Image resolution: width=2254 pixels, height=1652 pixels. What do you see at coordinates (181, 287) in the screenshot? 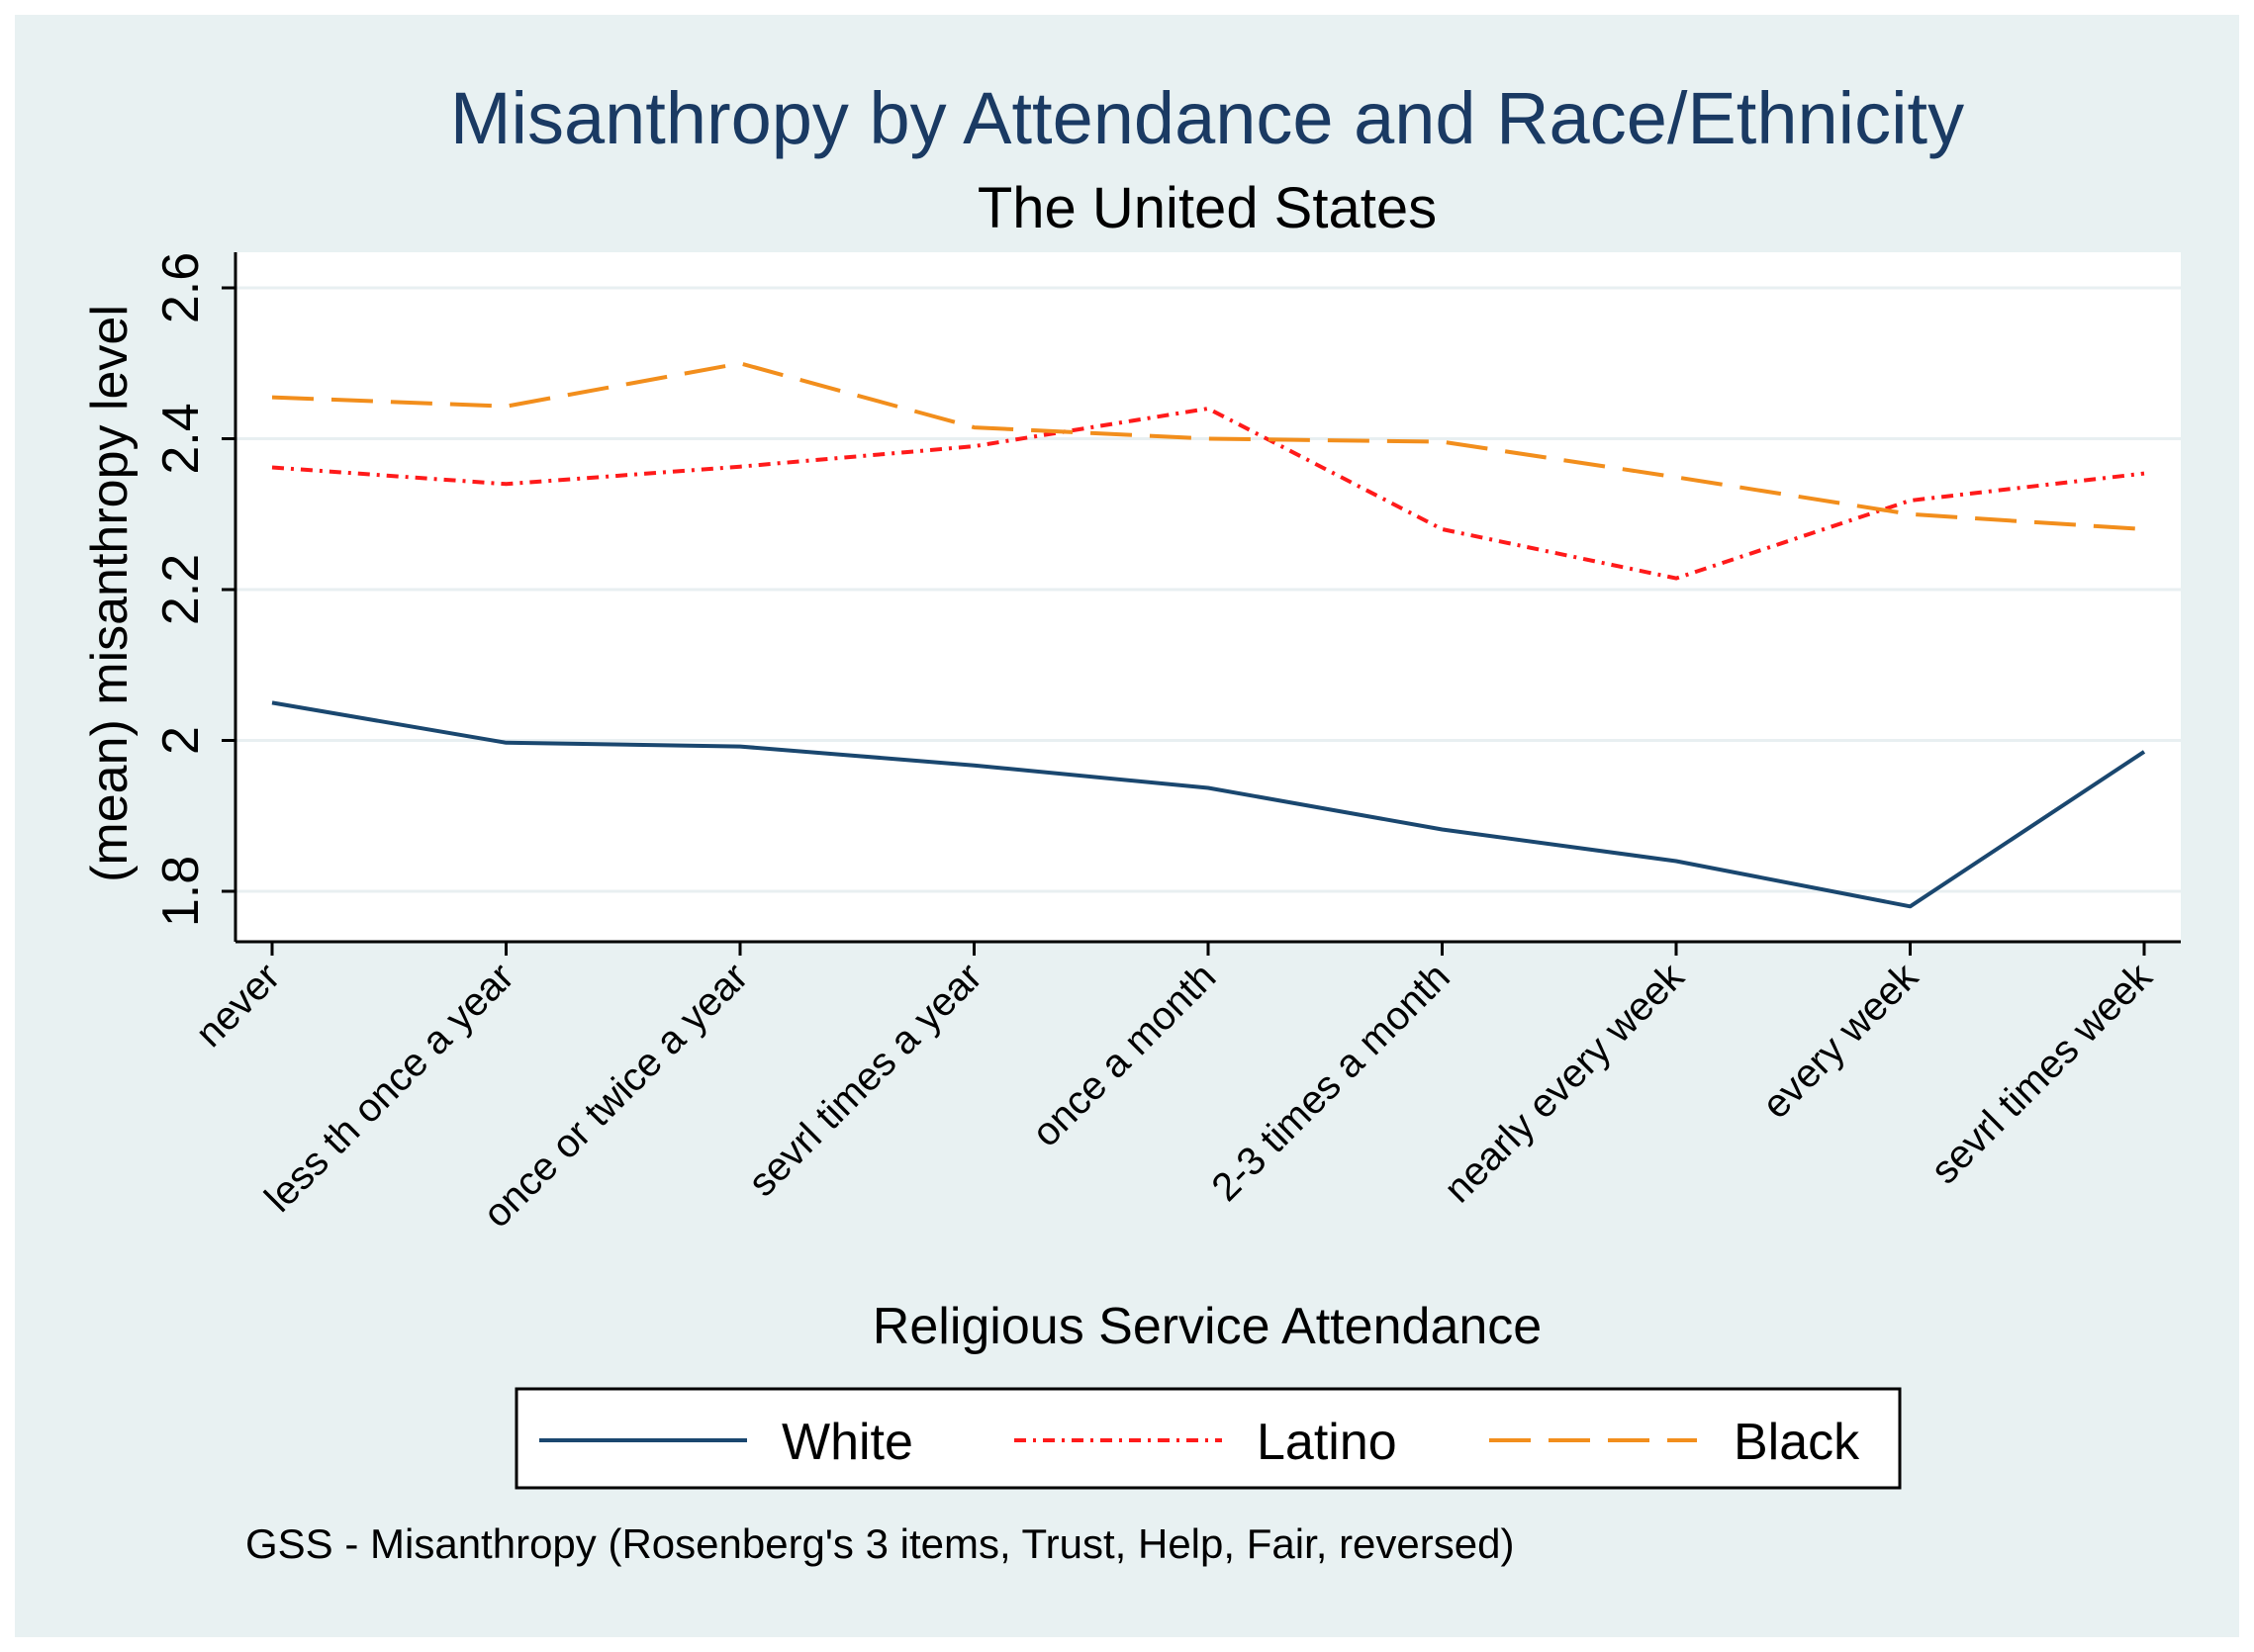
I see `y-tick-label: 2.6` at bounding box center [181, 287].